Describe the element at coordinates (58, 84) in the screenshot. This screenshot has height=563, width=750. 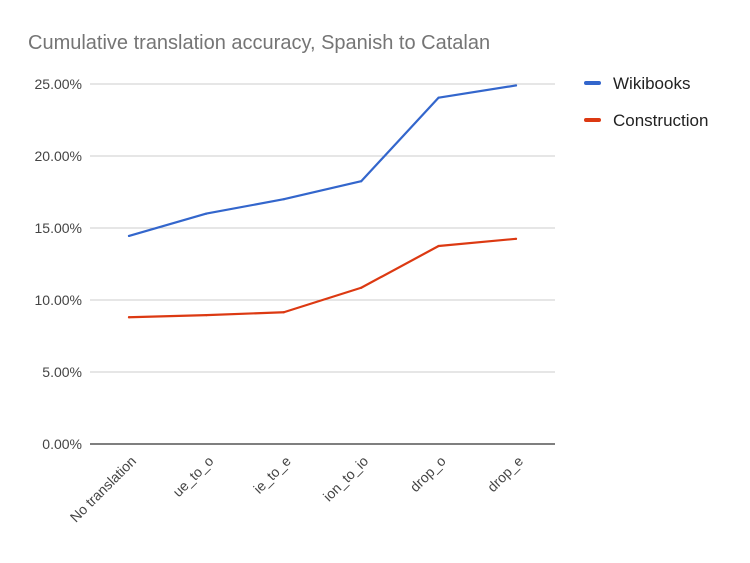
I see `y-tick-label: 25.00%` at that location.